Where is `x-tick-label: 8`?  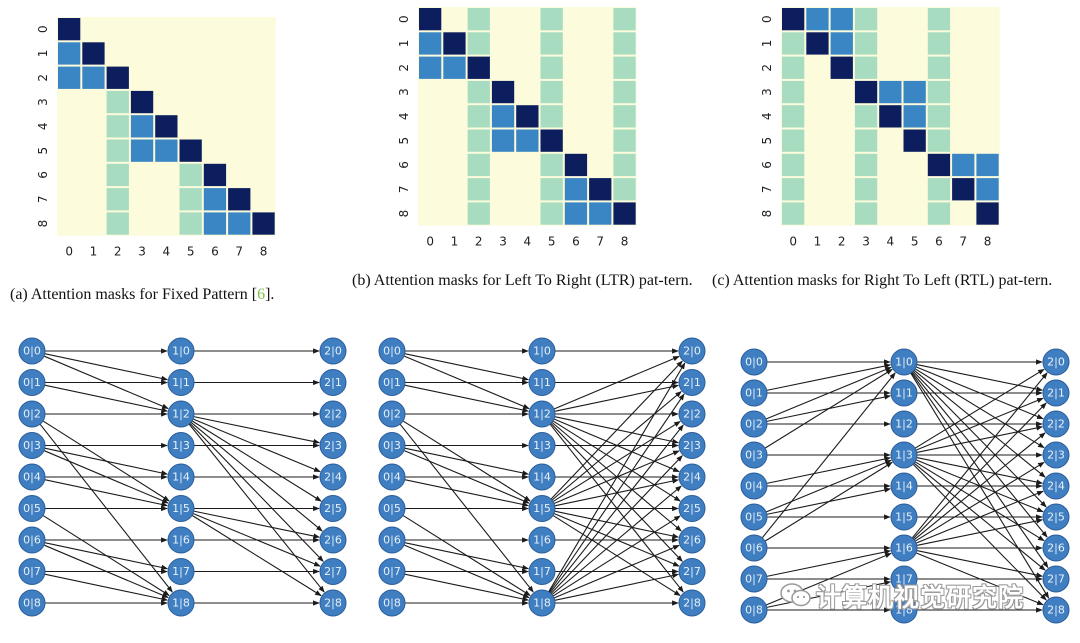 x-tick-label: 8 is located at coordinates (625, 242).